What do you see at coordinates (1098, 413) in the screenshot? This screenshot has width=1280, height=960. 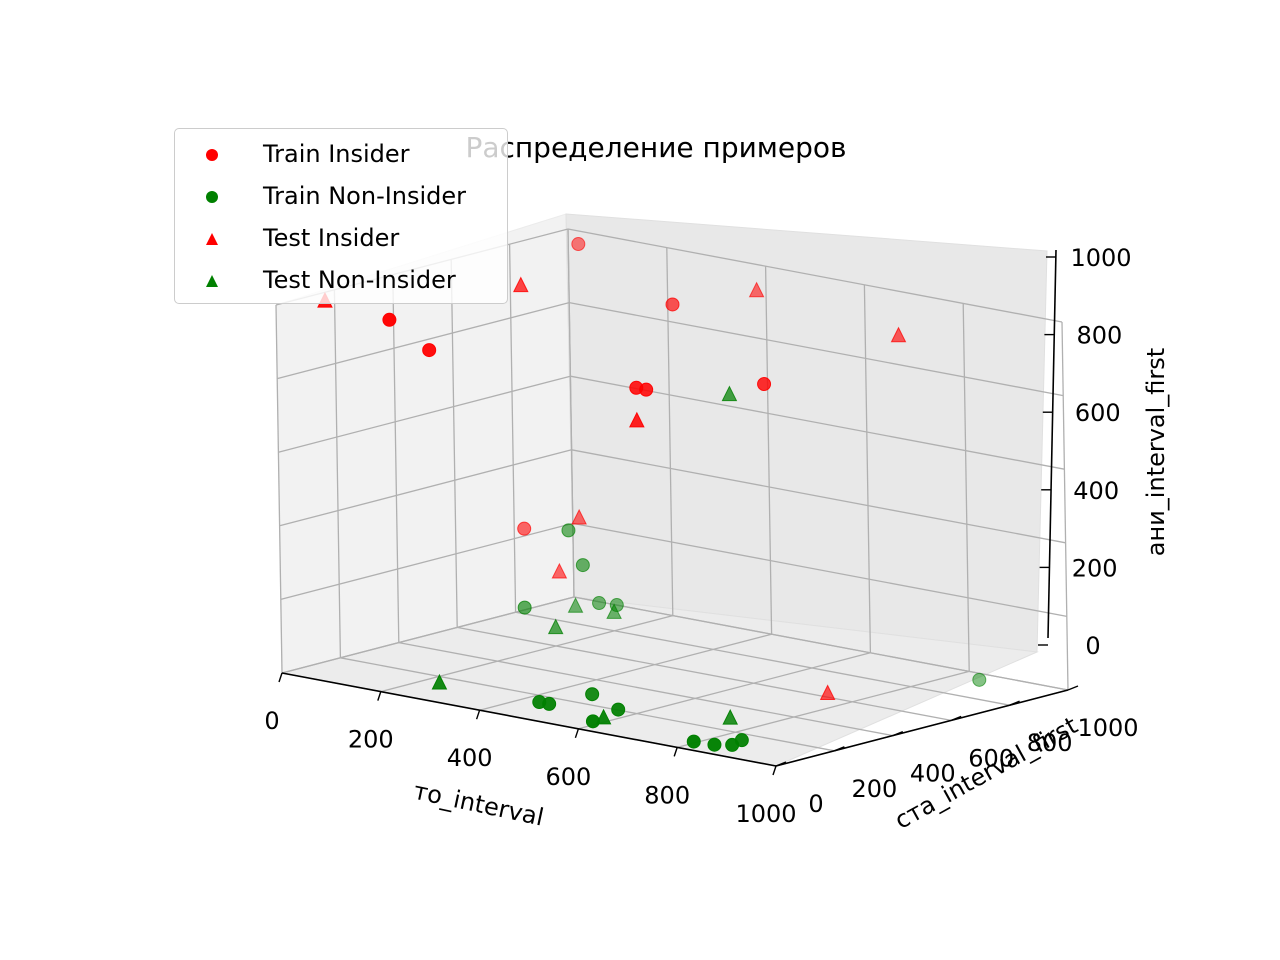 I see `z-tick-label: 600` at bounding box center [1098, 413].